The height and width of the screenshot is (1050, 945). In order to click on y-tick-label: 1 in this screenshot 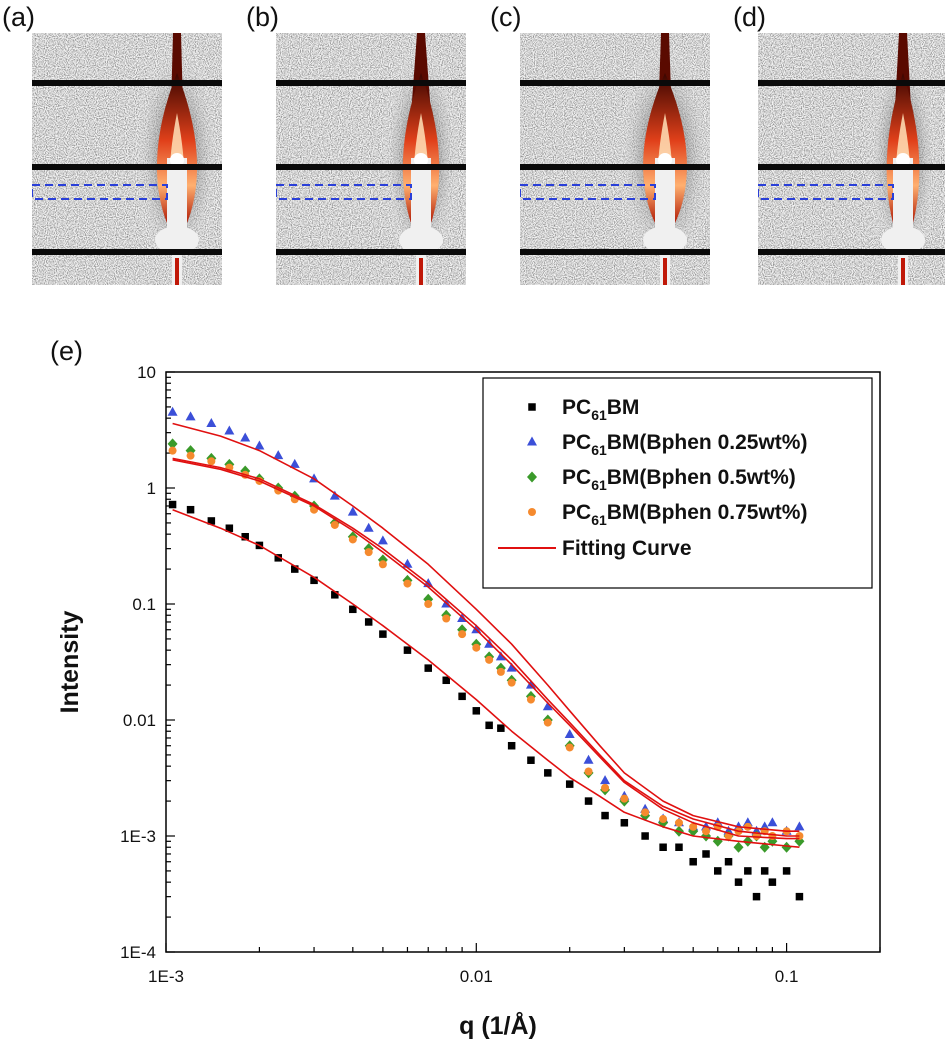, I will do `click(151, 488)`.